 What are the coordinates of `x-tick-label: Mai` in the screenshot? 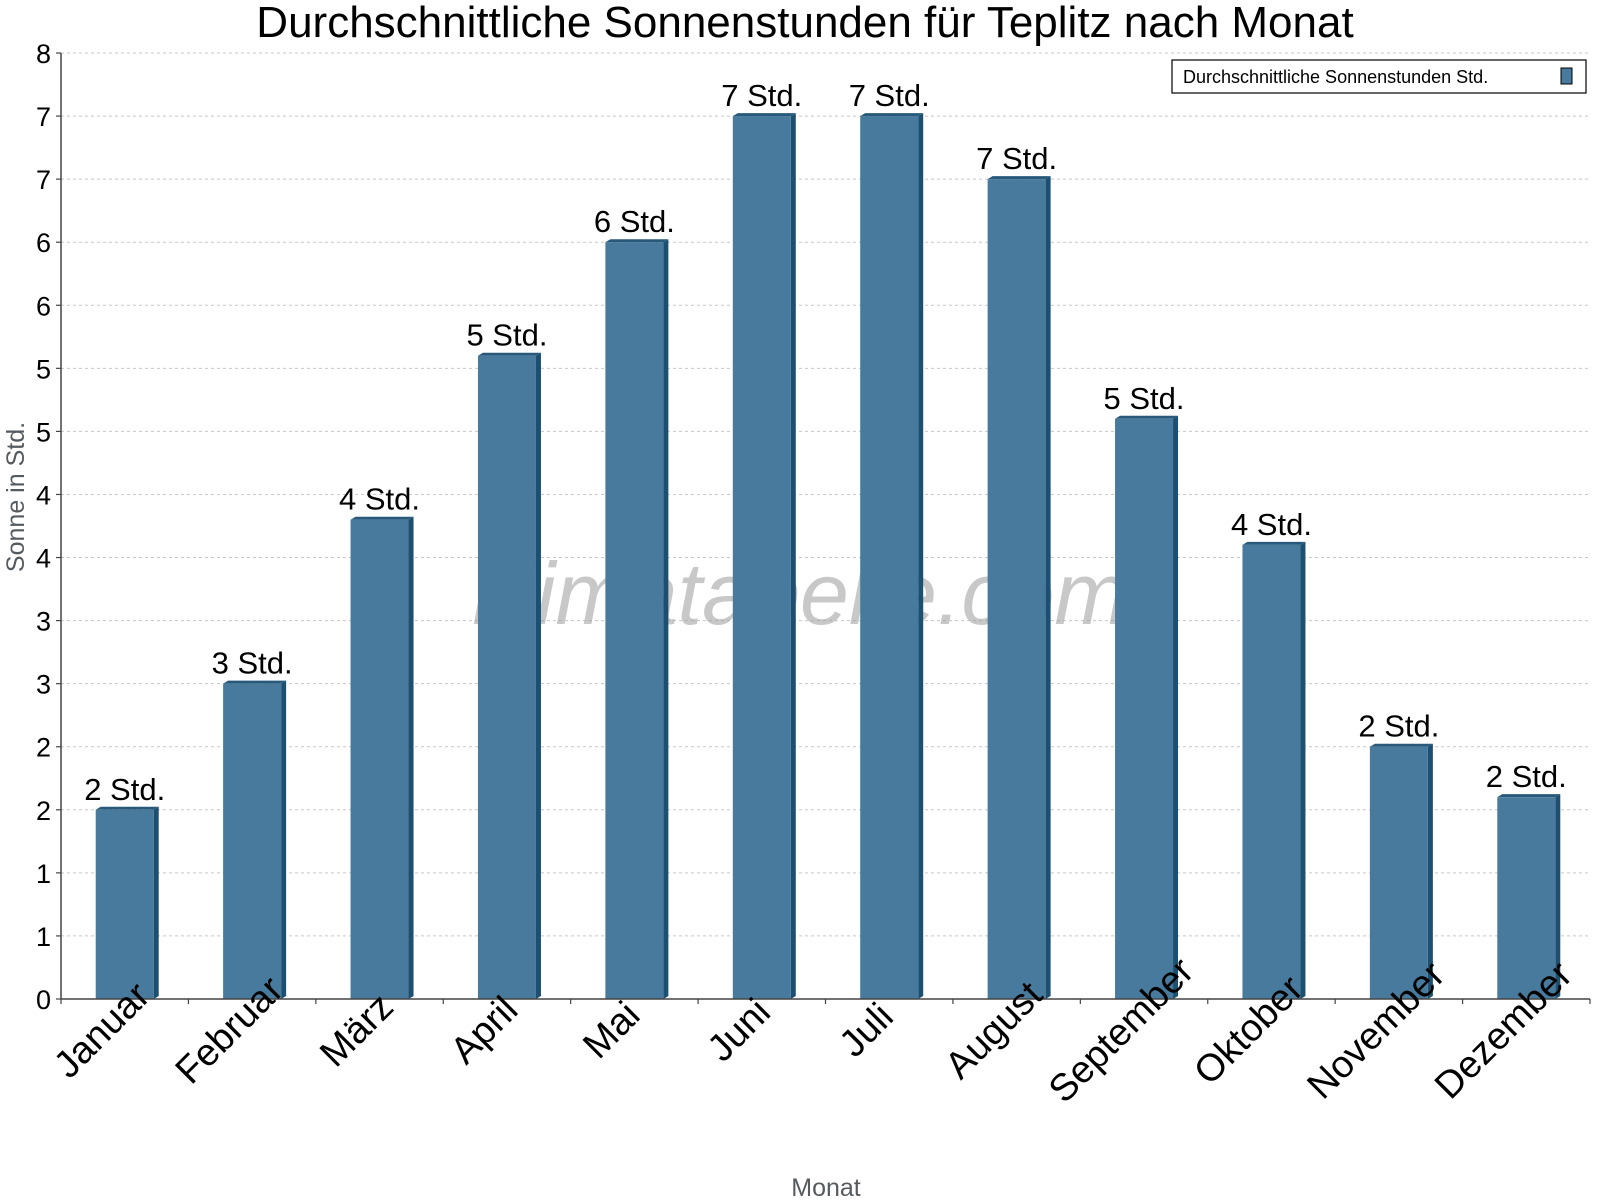 It's located at (611, 1030).